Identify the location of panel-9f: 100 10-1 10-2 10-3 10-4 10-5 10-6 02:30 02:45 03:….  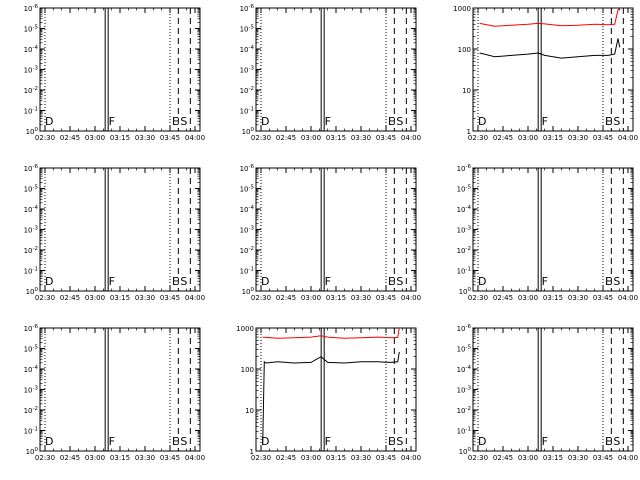
(548, 393).